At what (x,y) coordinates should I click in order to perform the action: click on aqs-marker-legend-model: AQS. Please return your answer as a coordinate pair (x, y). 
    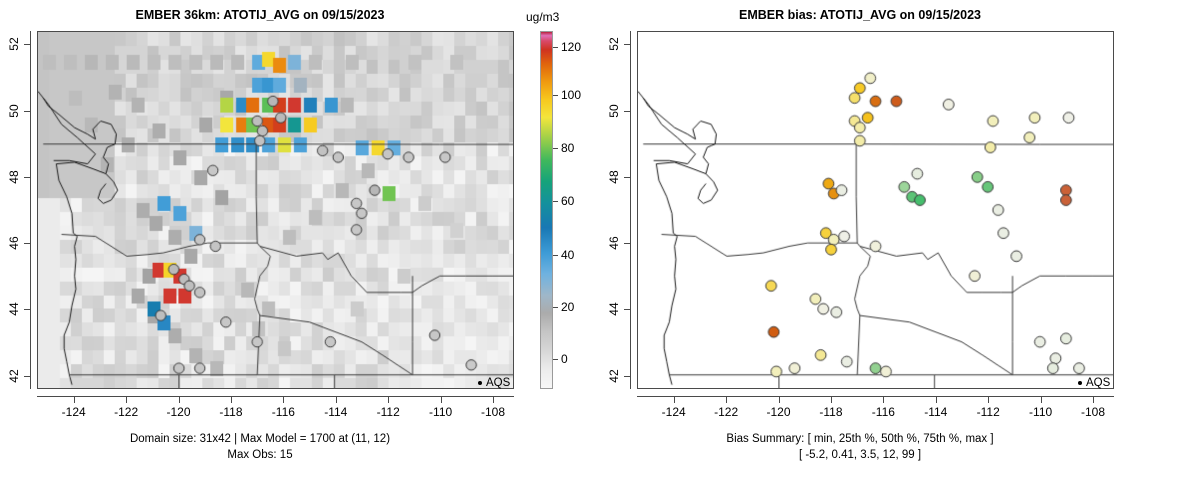
    Looking at the image, I should click on (494, 383).